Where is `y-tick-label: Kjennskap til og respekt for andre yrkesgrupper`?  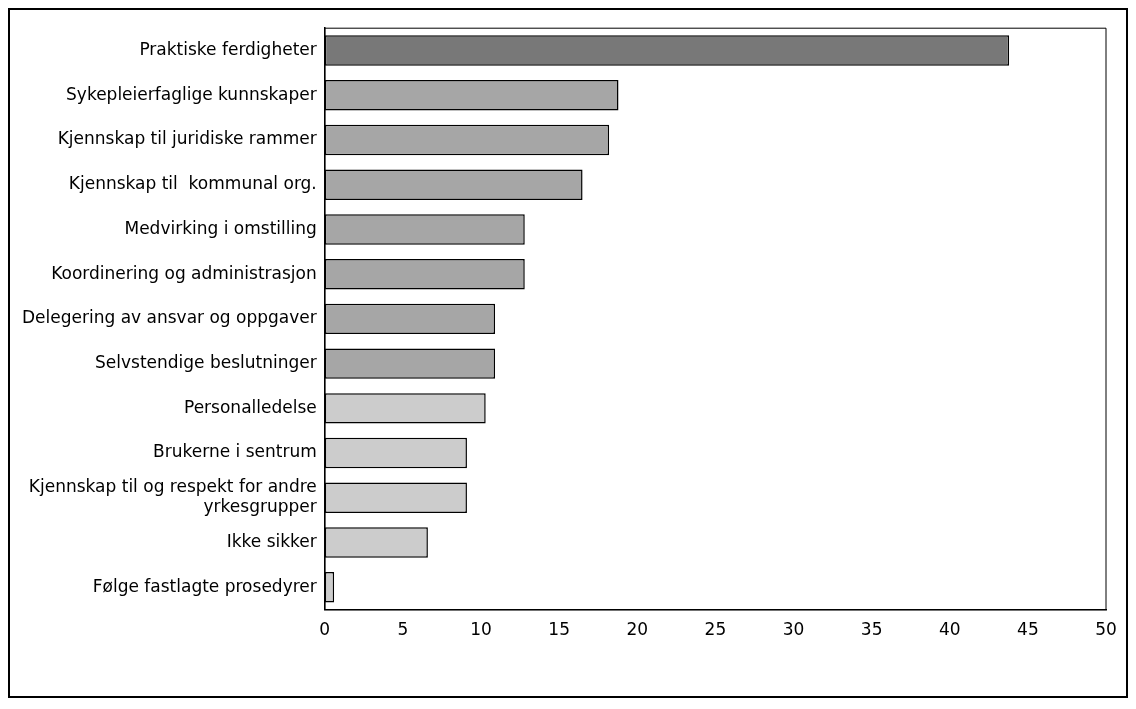 y-tick-label: Kjennskap til og respekt for andre yrkesgrupper is located at coordinates (172, 496).